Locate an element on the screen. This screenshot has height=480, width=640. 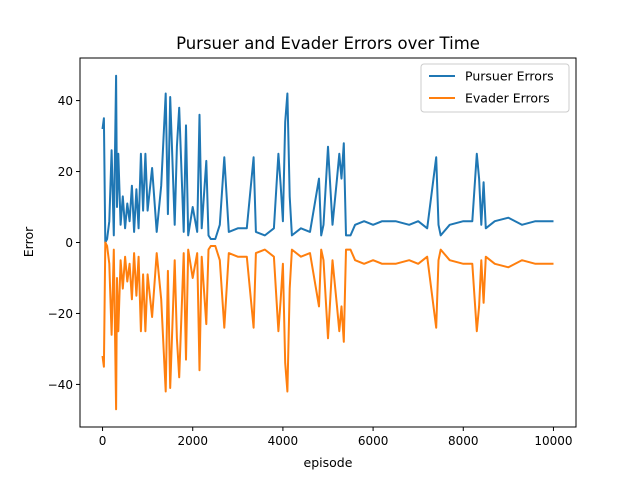
x-tick-label: 6000 is located at coordinates (373, 441).